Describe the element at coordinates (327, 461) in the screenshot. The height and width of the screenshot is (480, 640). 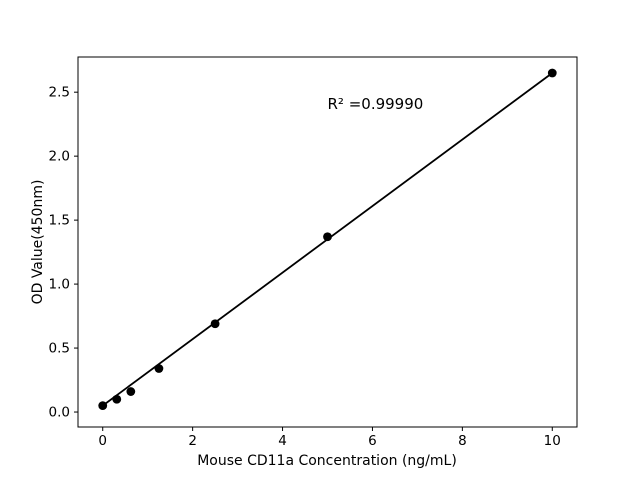
I see `x-axis-label: Mouse CD11a Concentration (ng/mL)` at that location.